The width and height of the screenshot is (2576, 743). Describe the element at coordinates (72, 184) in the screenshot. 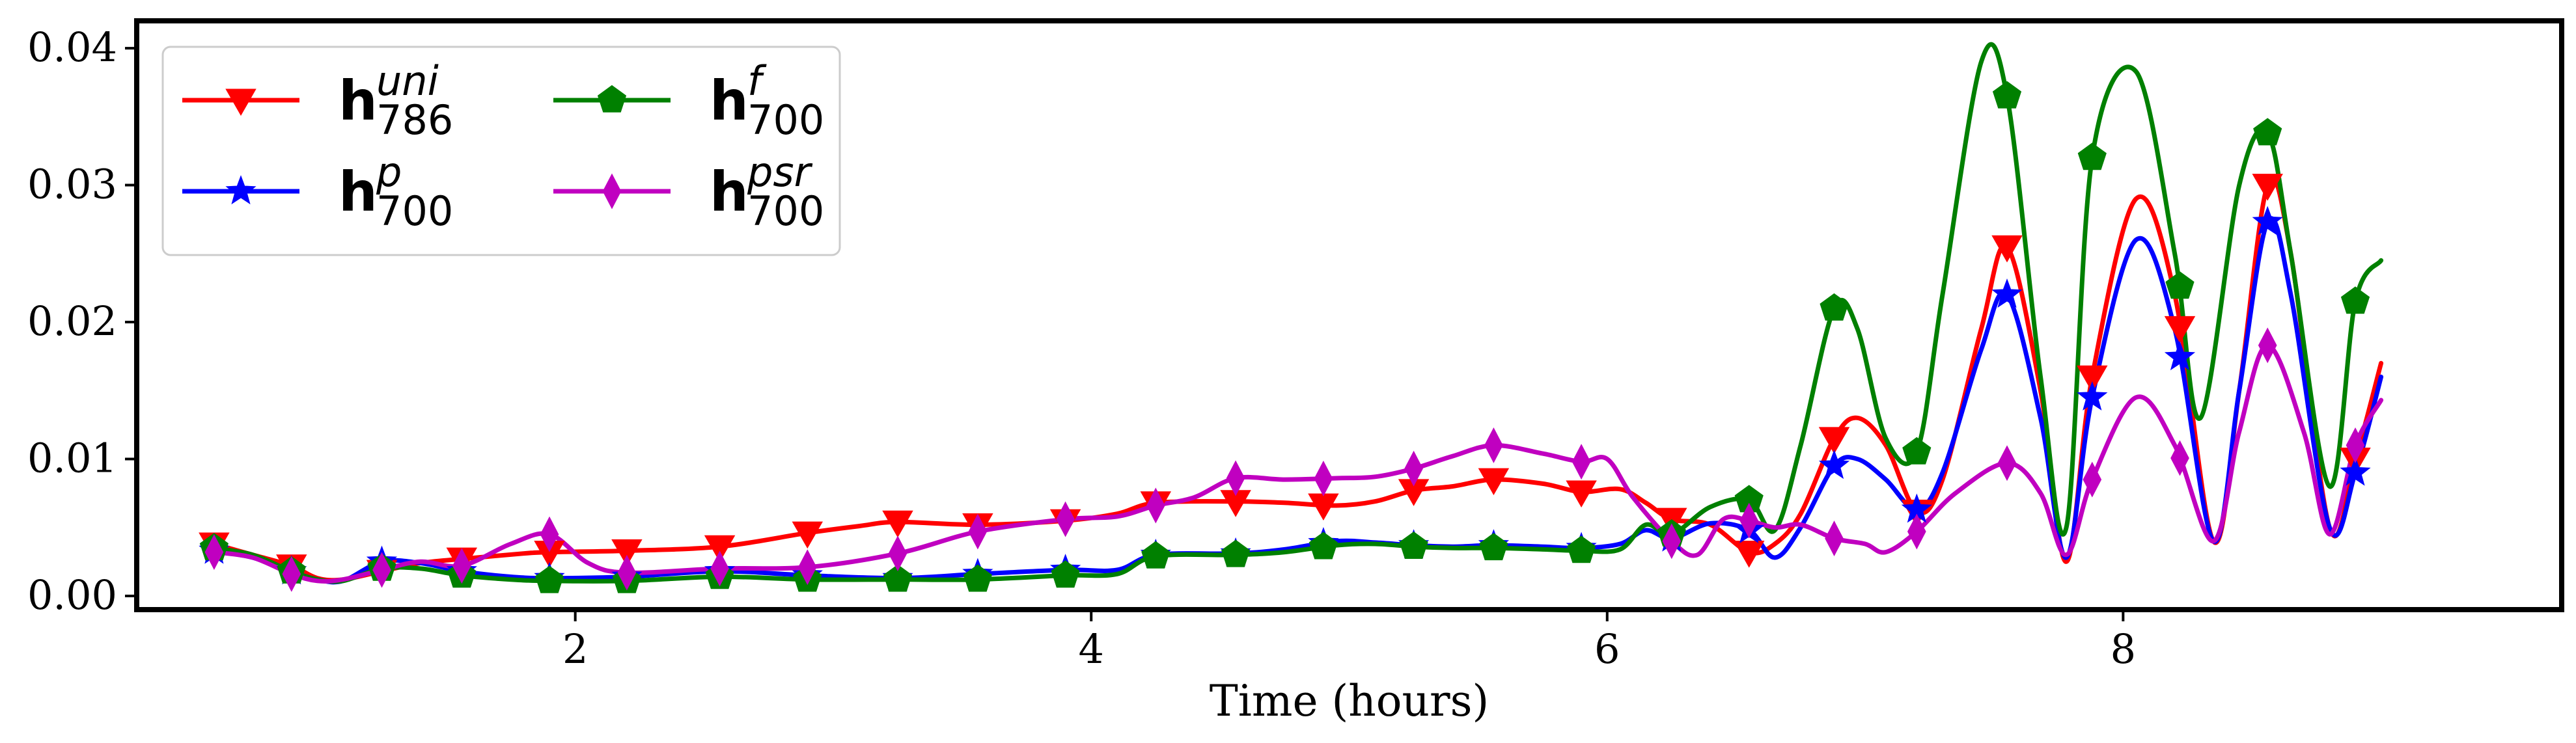

I see `y-tick-label: 0.03` at that location.